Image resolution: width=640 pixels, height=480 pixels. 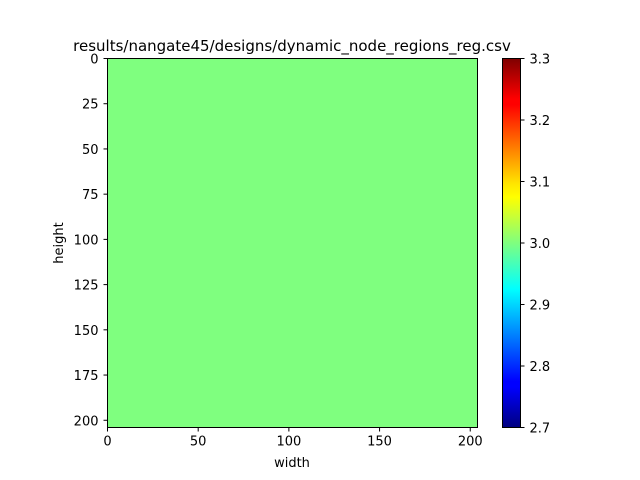 I want to click on y-tick-label: 150, so click(x=86, y=331).